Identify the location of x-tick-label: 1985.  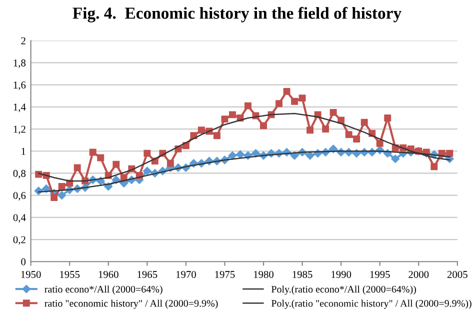
(302, 274).